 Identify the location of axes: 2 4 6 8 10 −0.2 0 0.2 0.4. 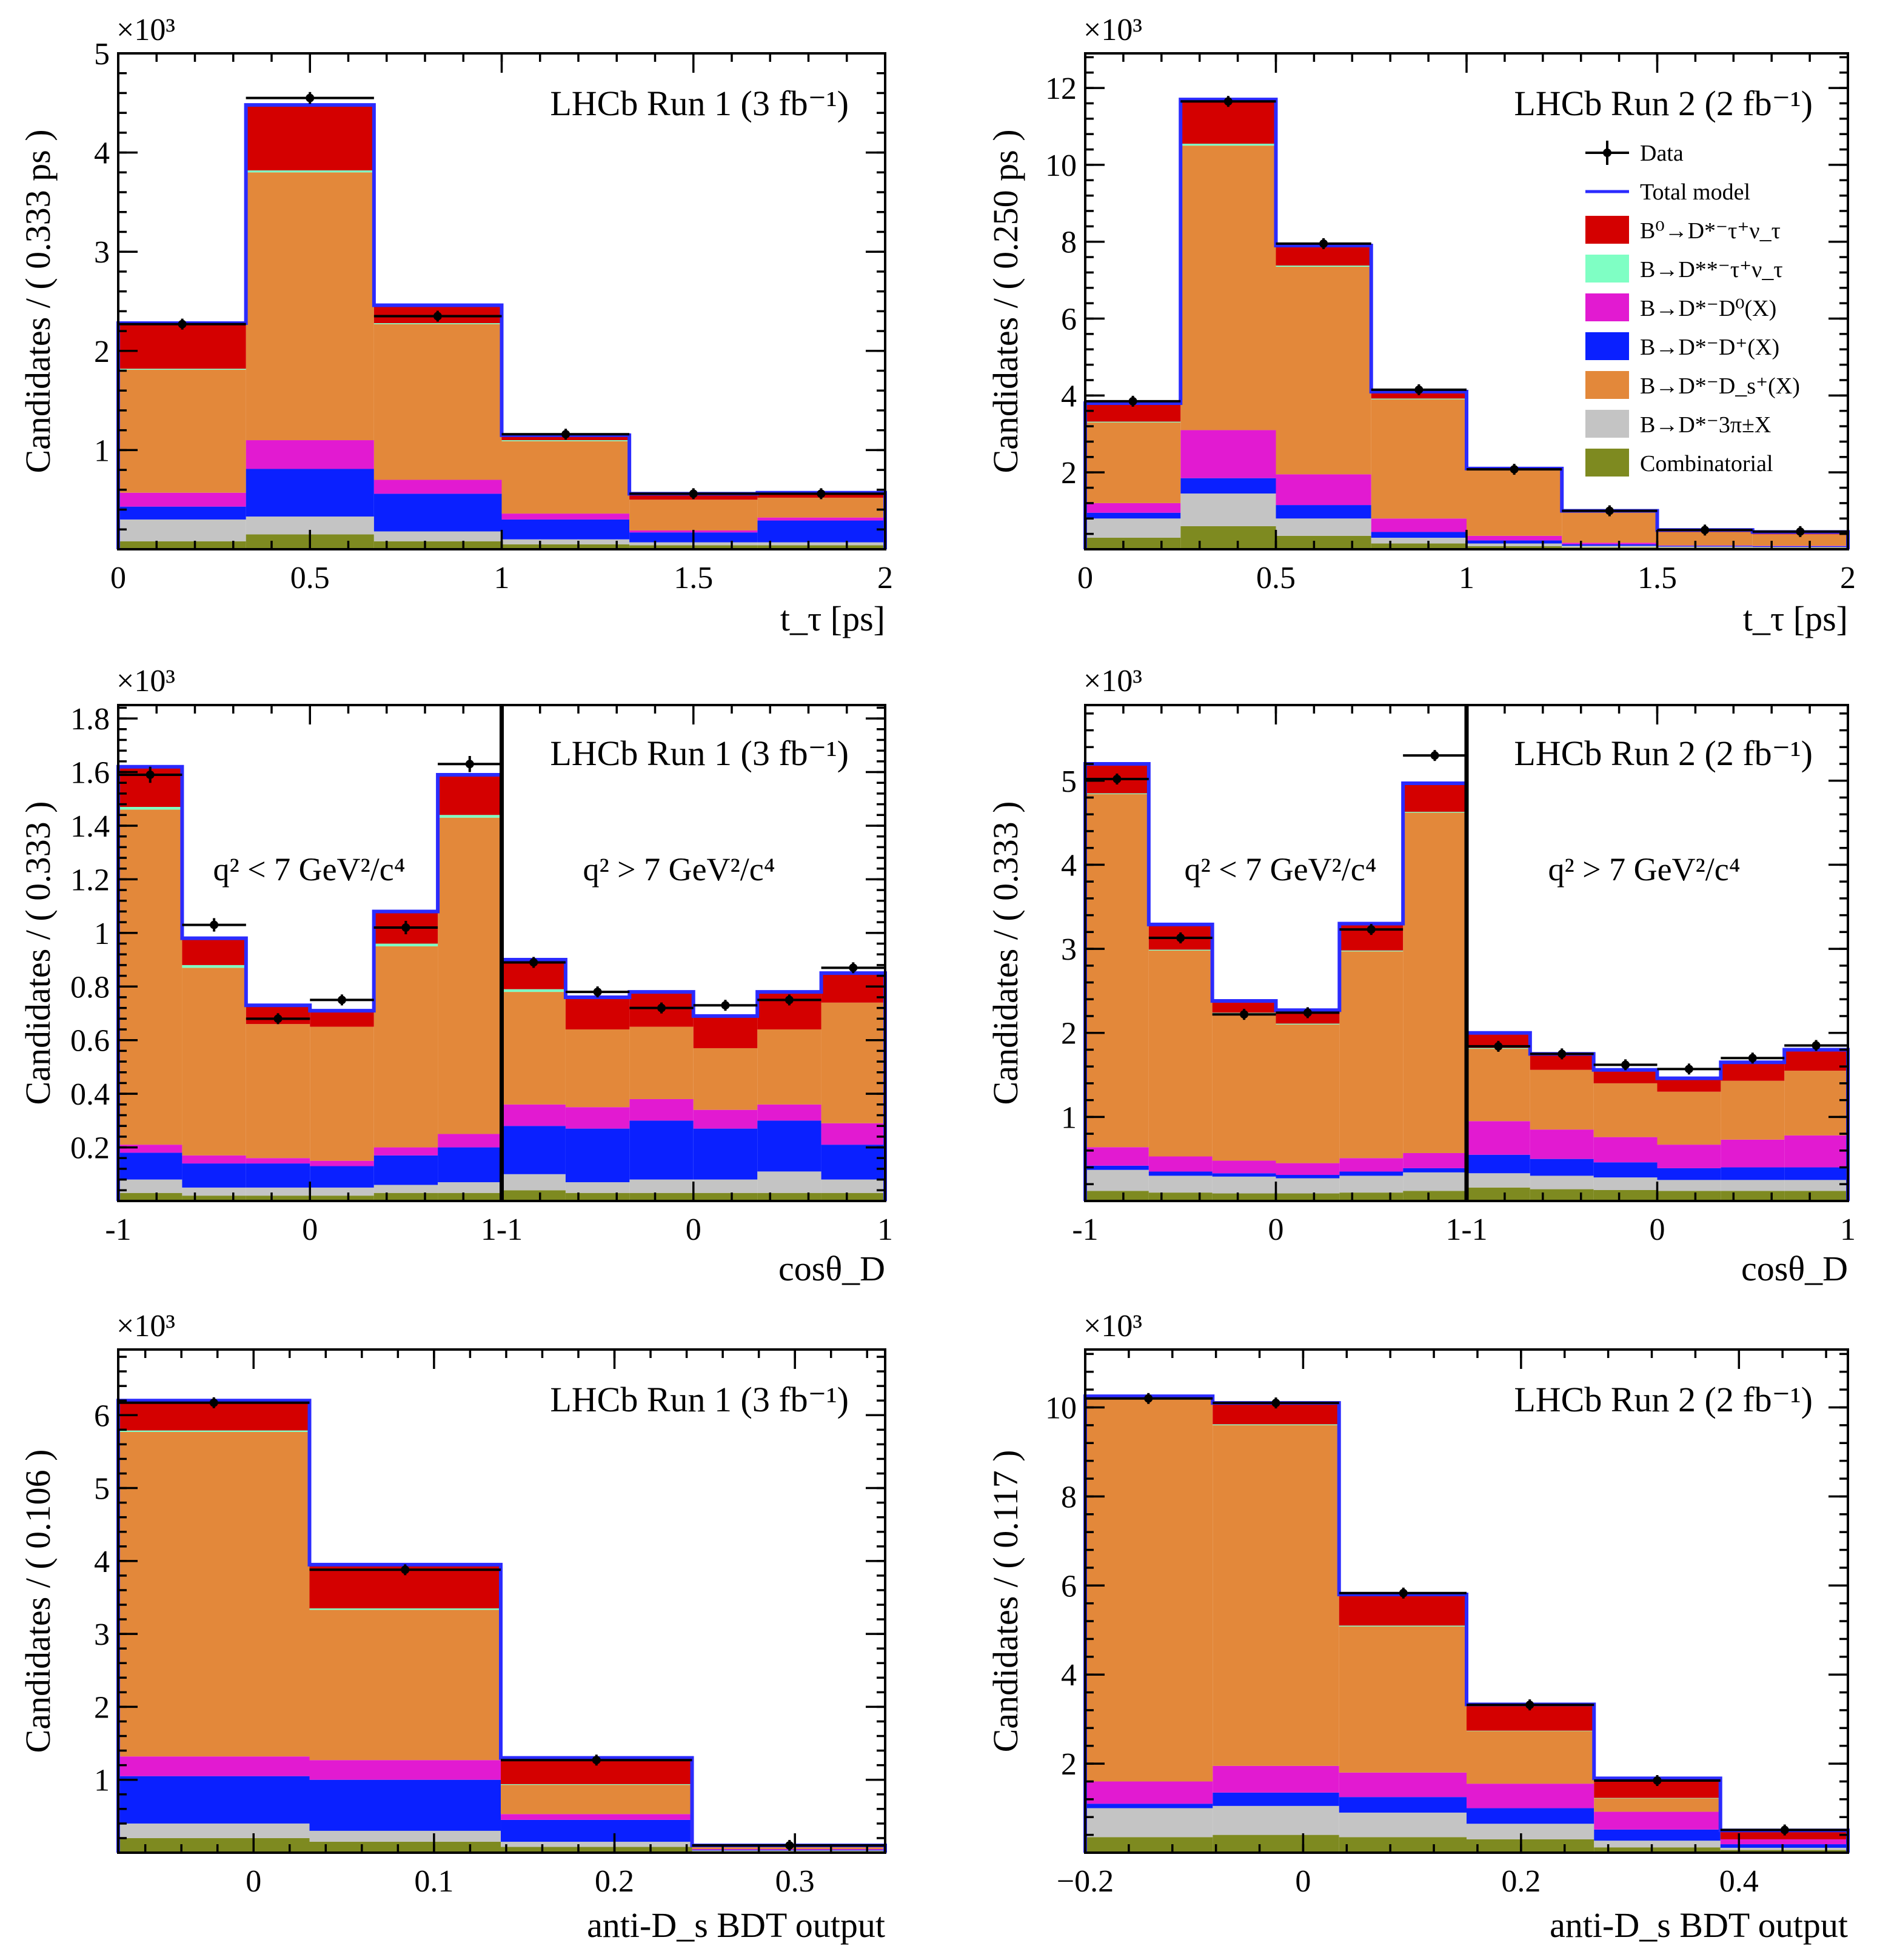
(1446, 1624).